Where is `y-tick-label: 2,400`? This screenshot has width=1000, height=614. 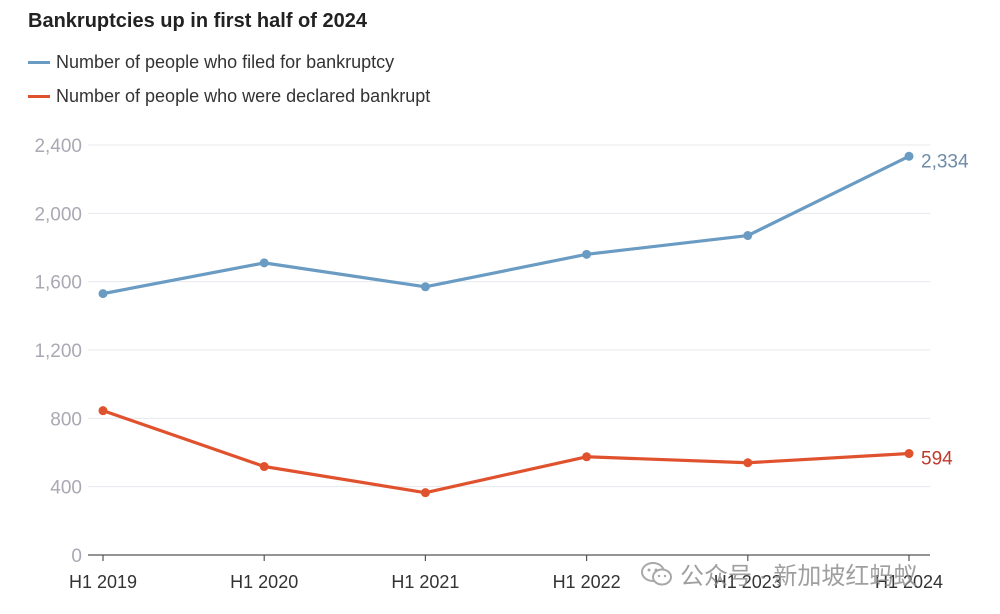 y-tick-label: 2,400 is located at coordinates (58, 146).